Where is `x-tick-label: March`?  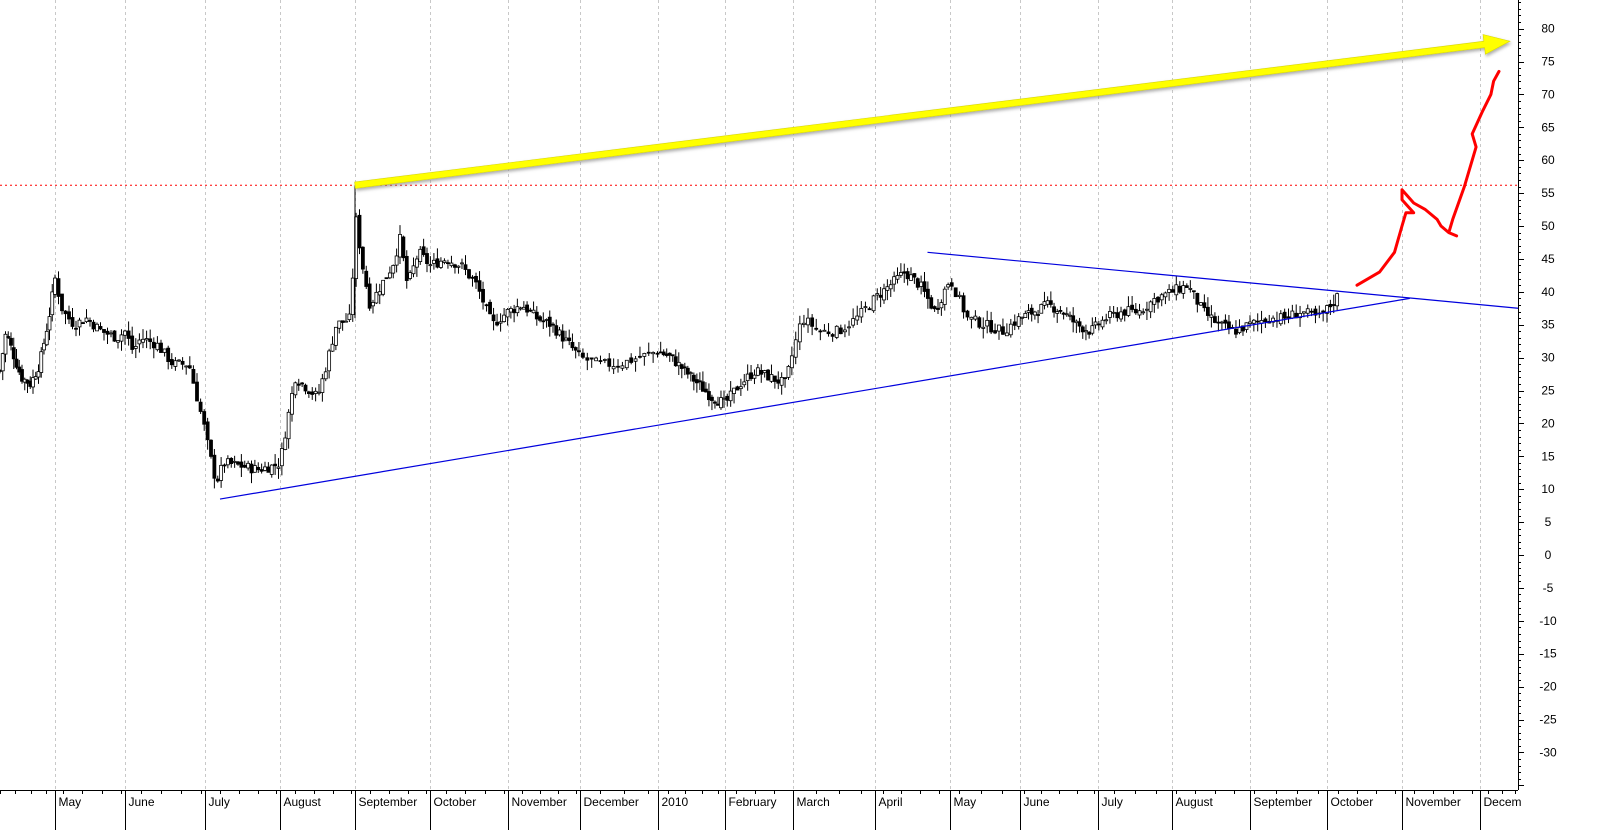
x-tick-label: March is located at coordinates (813, 802).